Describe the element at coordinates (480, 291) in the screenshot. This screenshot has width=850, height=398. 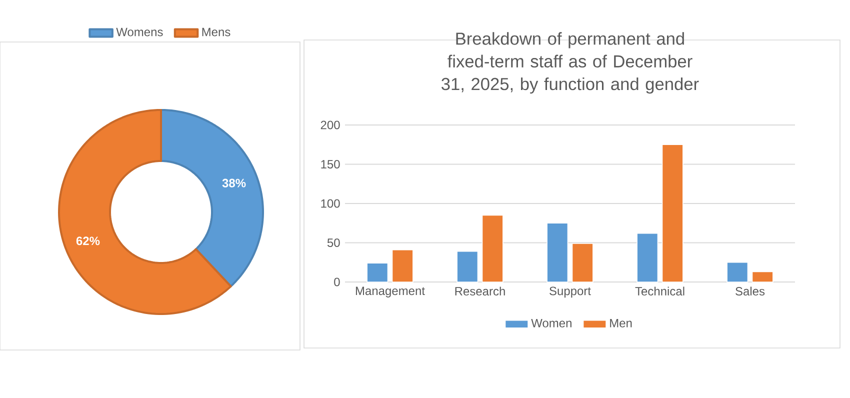
I see `x-tick-label: Research` at that location.